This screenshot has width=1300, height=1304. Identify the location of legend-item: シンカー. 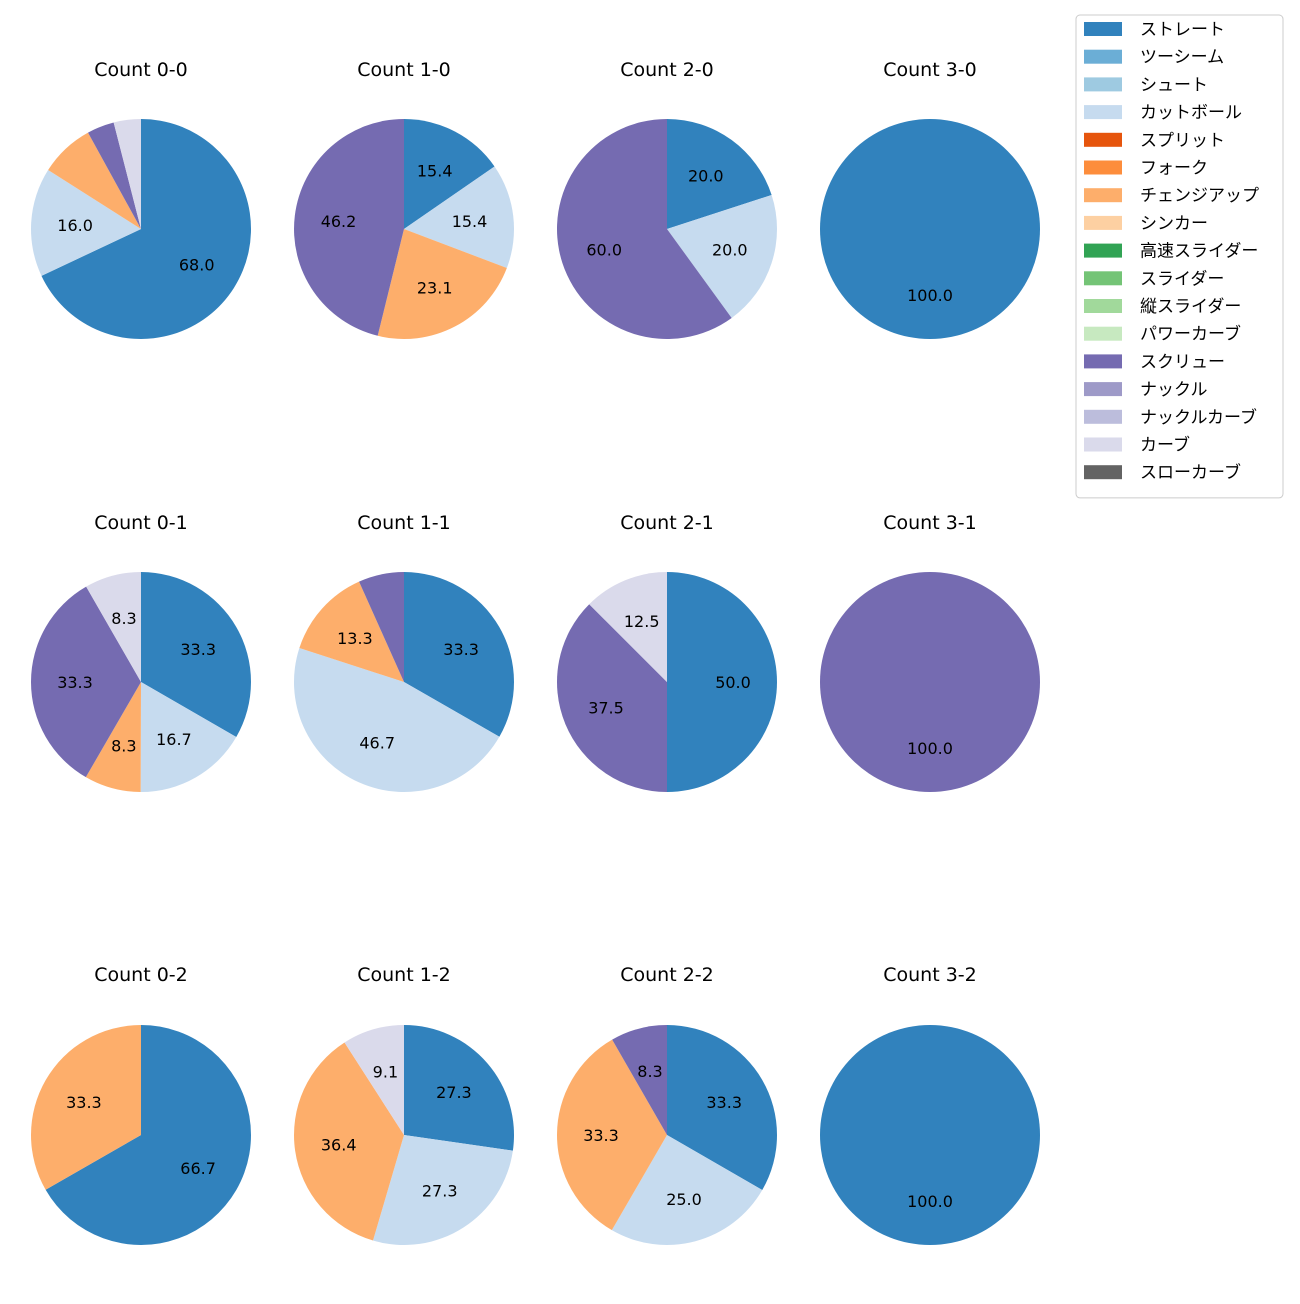
(1146, 224).